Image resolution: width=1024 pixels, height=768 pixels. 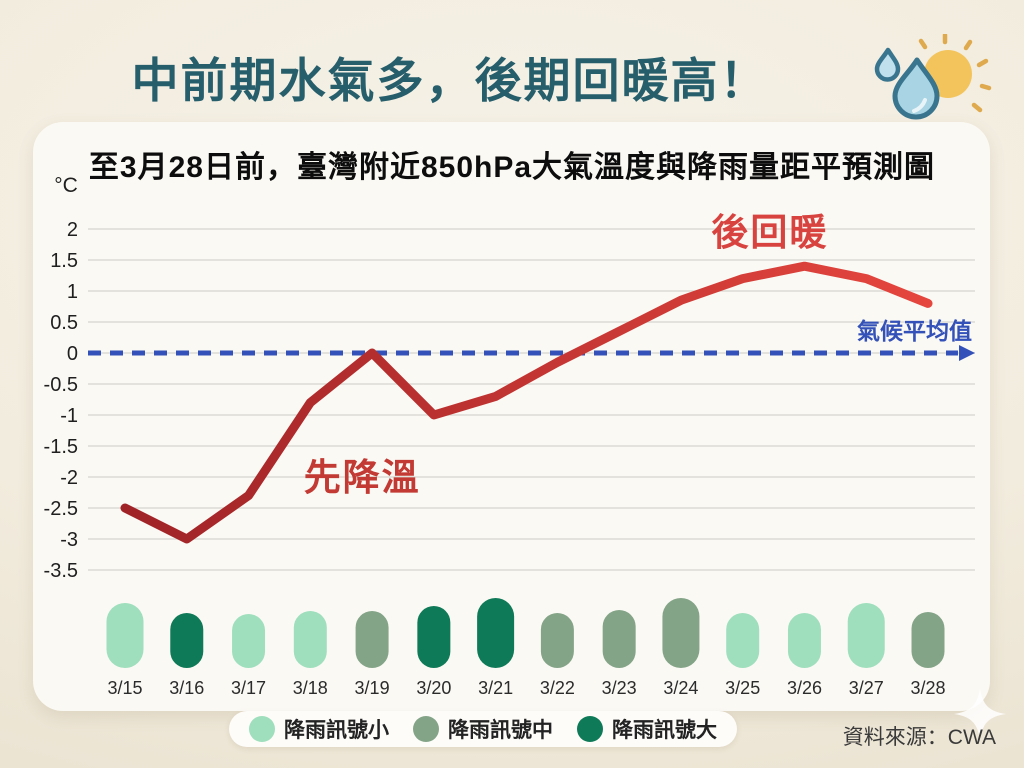 I want to click on legend-label-small: 降雨訊號小, so click(x=336, y=730).